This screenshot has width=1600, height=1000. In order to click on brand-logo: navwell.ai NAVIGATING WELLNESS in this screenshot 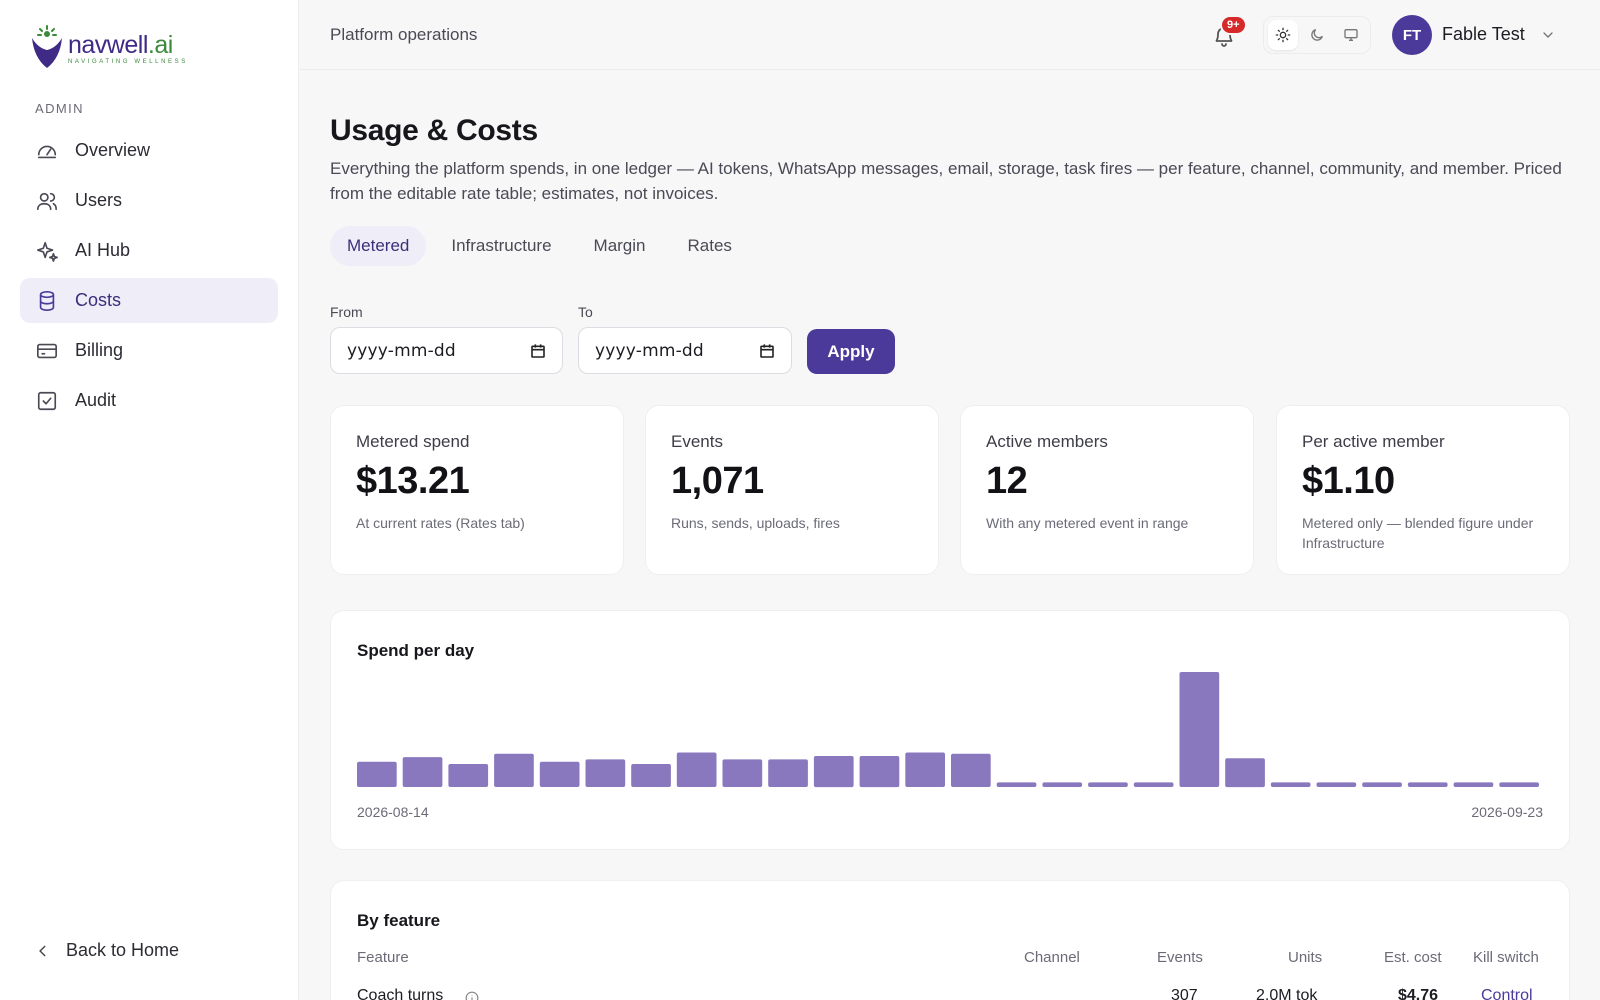, I will do `click(108, 47)`.